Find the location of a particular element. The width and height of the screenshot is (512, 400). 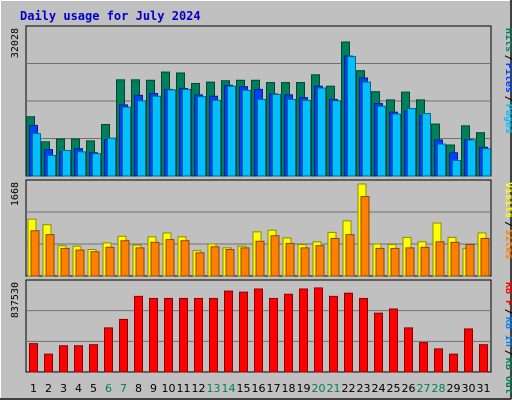

x-tick-label: 1 is located at coordinates (33, 388).